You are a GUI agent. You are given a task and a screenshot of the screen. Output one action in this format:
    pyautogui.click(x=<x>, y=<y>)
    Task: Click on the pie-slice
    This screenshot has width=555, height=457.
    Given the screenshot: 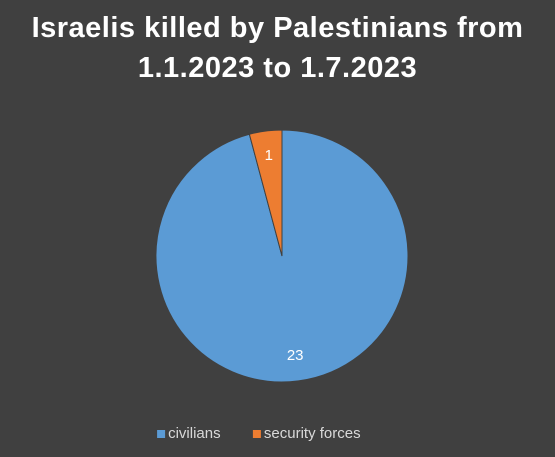 What is the action you would take?
    pyautogui.click(x=265, y=193)
    